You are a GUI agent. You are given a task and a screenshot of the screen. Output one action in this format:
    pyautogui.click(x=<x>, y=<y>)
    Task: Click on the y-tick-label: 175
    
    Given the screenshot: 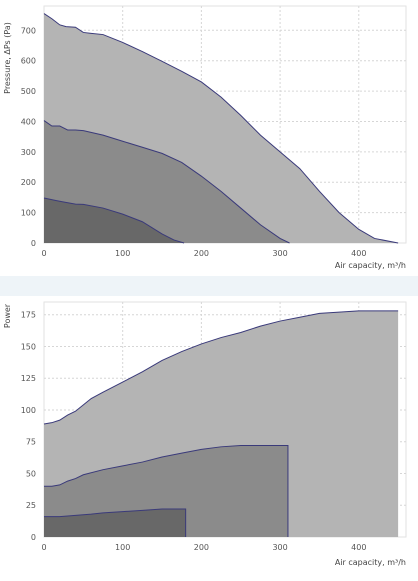 What is the action you would take?
    pyautogui.click(x=28, y=315)
    